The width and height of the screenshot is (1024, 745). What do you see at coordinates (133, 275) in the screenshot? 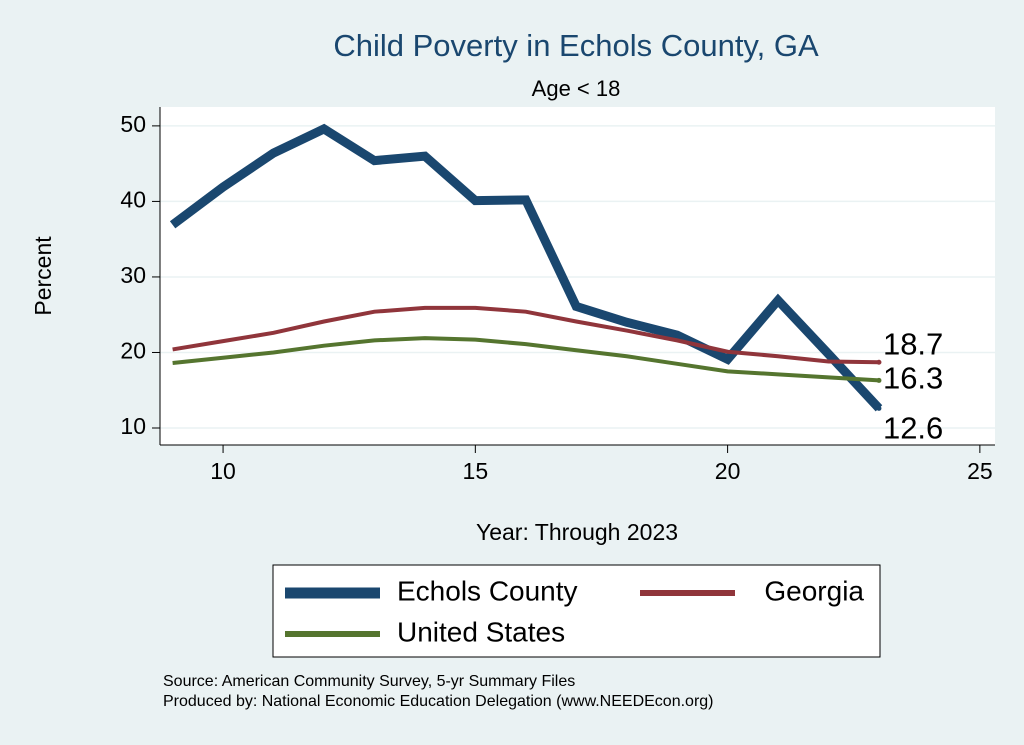
I see `y-tick-label: 30` at bounding box center [133, 275].